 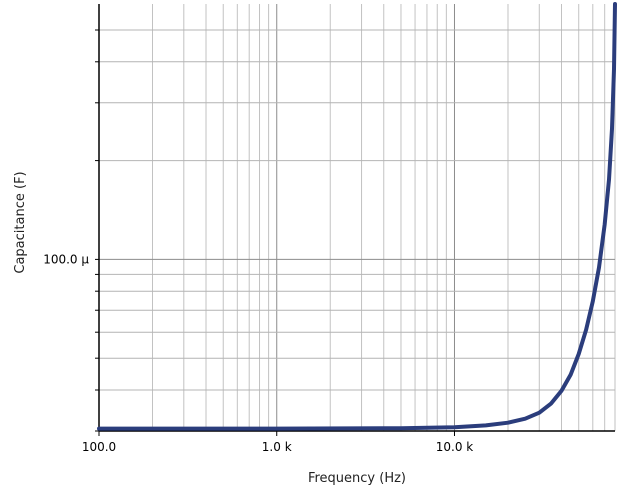 What do you see at coordinates (20, 222) in the screenshot?
I see `y-axis-label: Capacitance (F)` at bounding box center [20, 222].